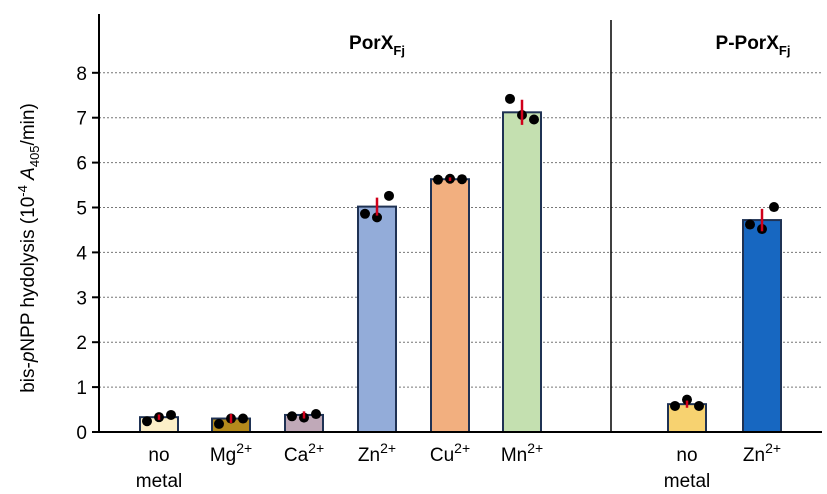  I want to click on y-tick-label: 7, so click(81, 119).